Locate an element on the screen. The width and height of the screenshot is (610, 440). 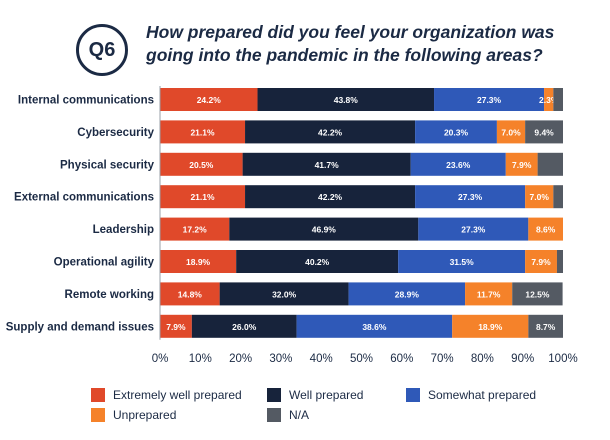
data-label: 28.9% is located at coordinates (407, 294).